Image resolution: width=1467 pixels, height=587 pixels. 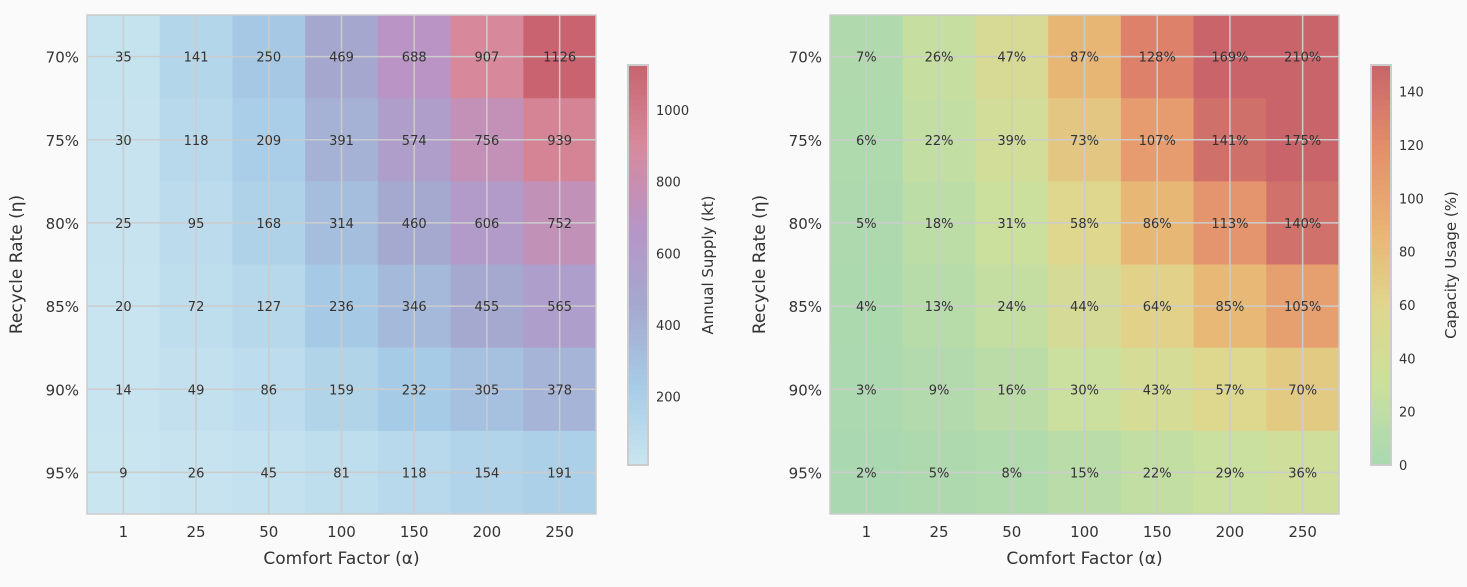 I want to click on cell-label: 107%, so click(x=1157, y=141).